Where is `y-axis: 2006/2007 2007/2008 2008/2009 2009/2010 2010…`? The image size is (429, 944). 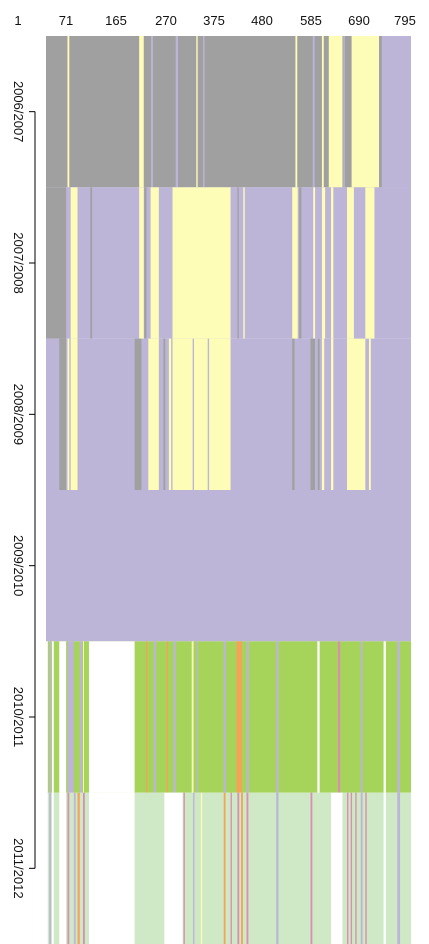
y-axis: 2006/2007 2007/2008 2008/2009 2009/2010 2010… is located at coordinates (23, 490).